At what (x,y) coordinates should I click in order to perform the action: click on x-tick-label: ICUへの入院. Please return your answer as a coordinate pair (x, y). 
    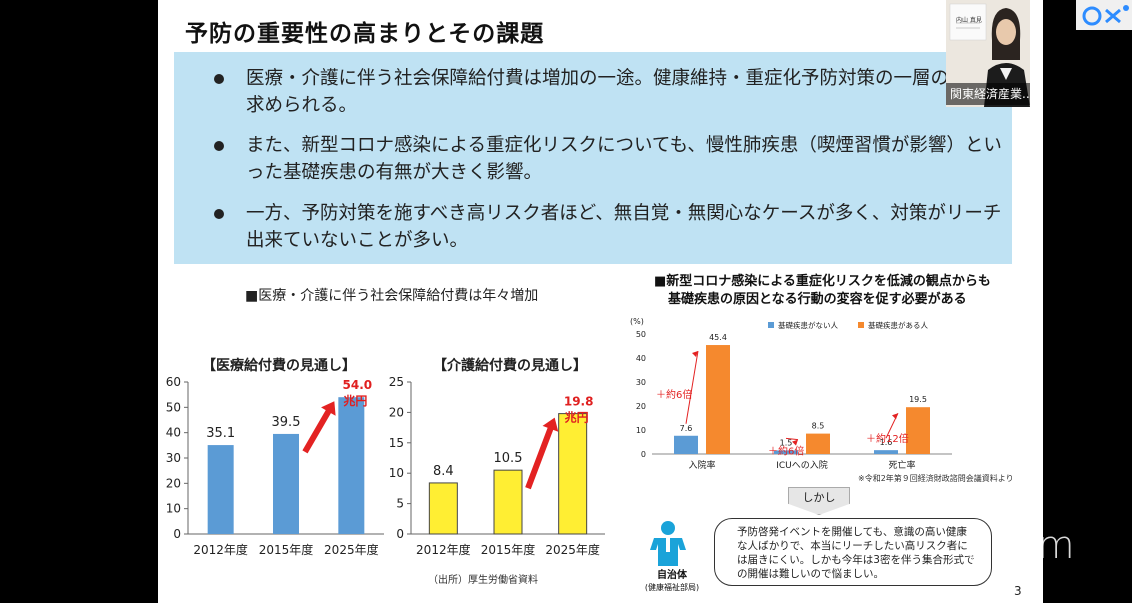
    Looking at the image, I should click on (802, 465).